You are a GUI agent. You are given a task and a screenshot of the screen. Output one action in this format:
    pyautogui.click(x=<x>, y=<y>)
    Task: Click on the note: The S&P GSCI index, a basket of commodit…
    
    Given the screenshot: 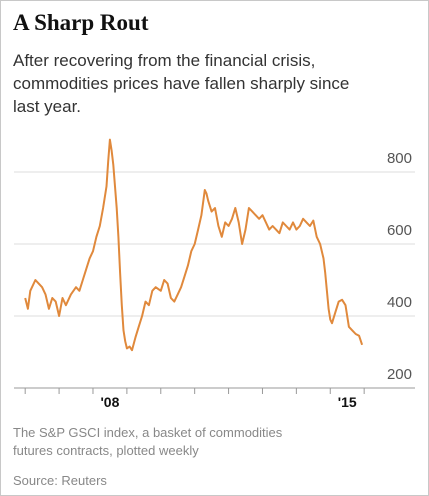 What is the action you would take?
    pyautogui.click(x=148, y=432)
    